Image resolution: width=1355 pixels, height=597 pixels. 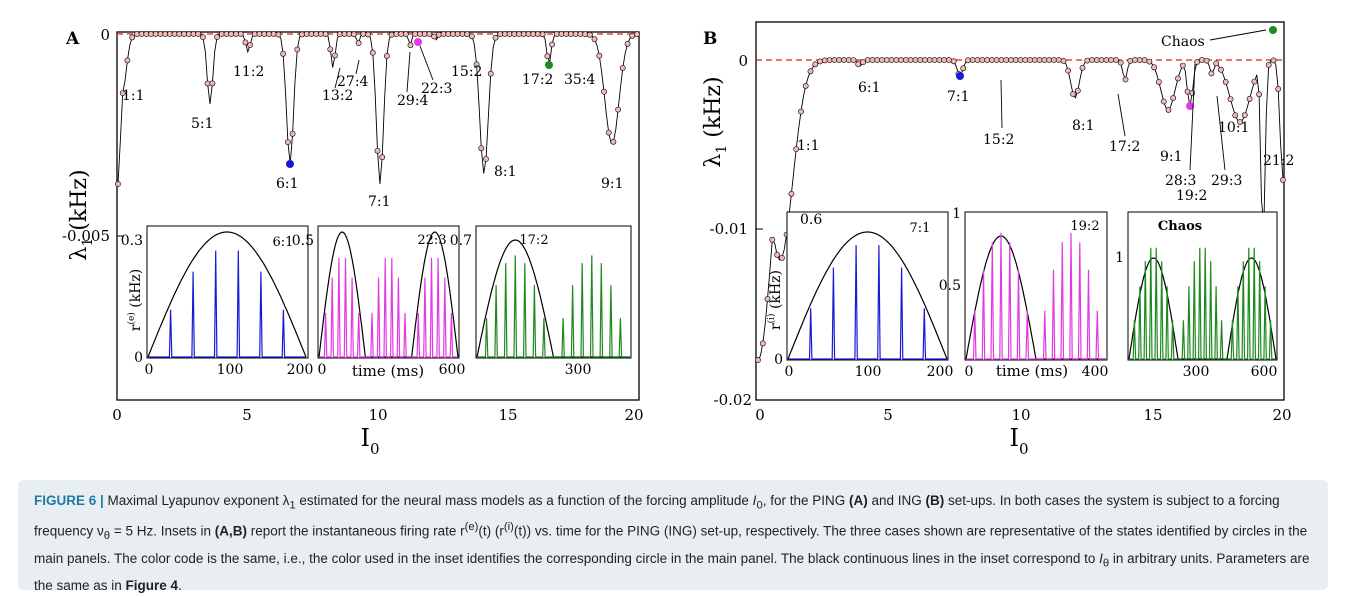 I want to click on panel-b-ann-15-2: 15:2, so click(x=998, y=140).